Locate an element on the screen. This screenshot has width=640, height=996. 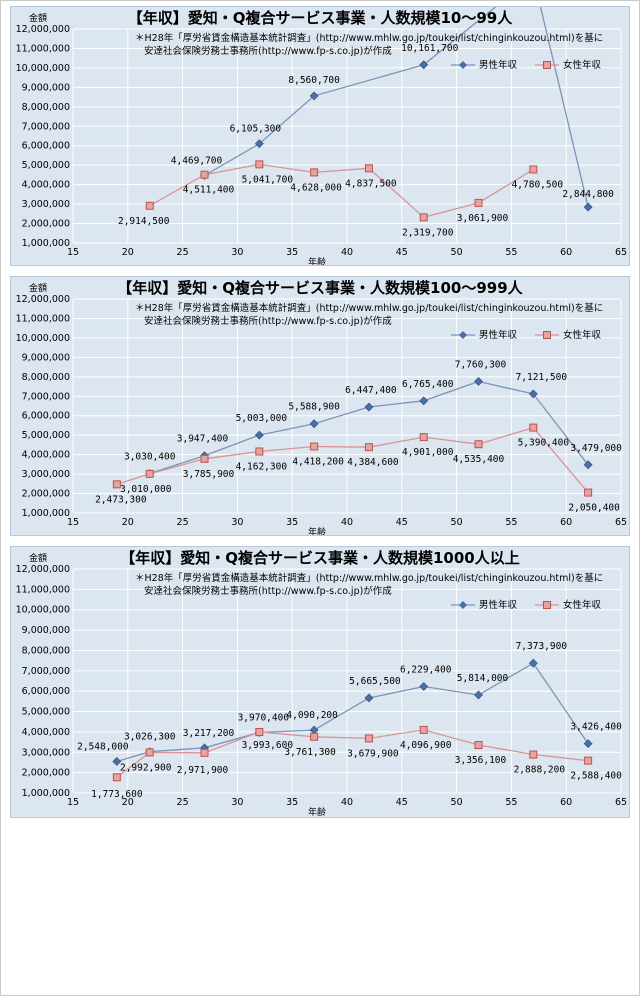
data-label-female: 2,319,700 is located at coordinates (428, 232).